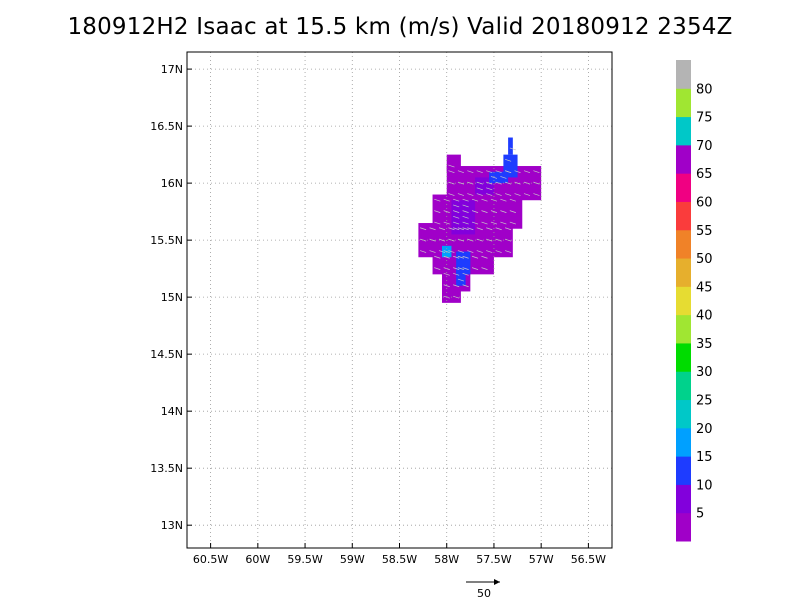 The width and height of the screenshot is (800, 600). What do you see at coordinates (704, 485) in the screenshot?
I see `colorbar-label: 10` at bounding box center [704, 485].